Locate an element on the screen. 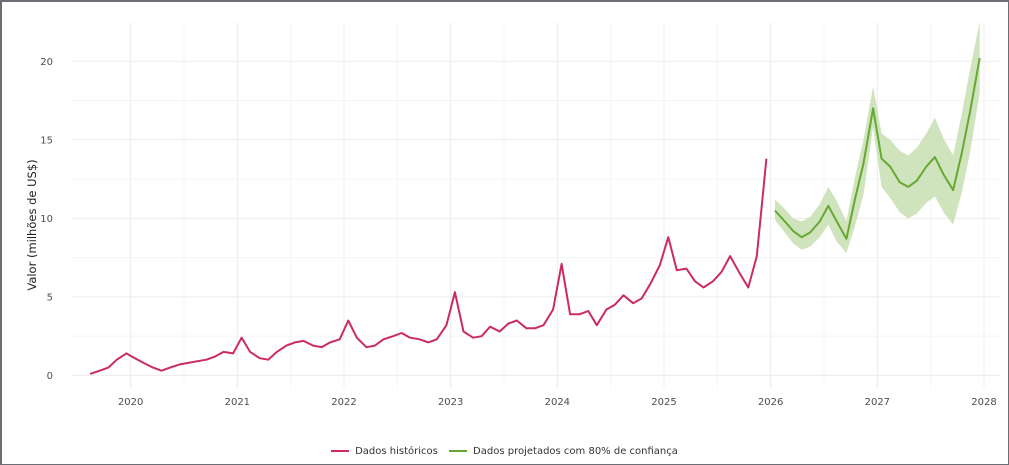 The image size is (1009, 465). y-tick-label: 10 is located at coordinates (46, 219).